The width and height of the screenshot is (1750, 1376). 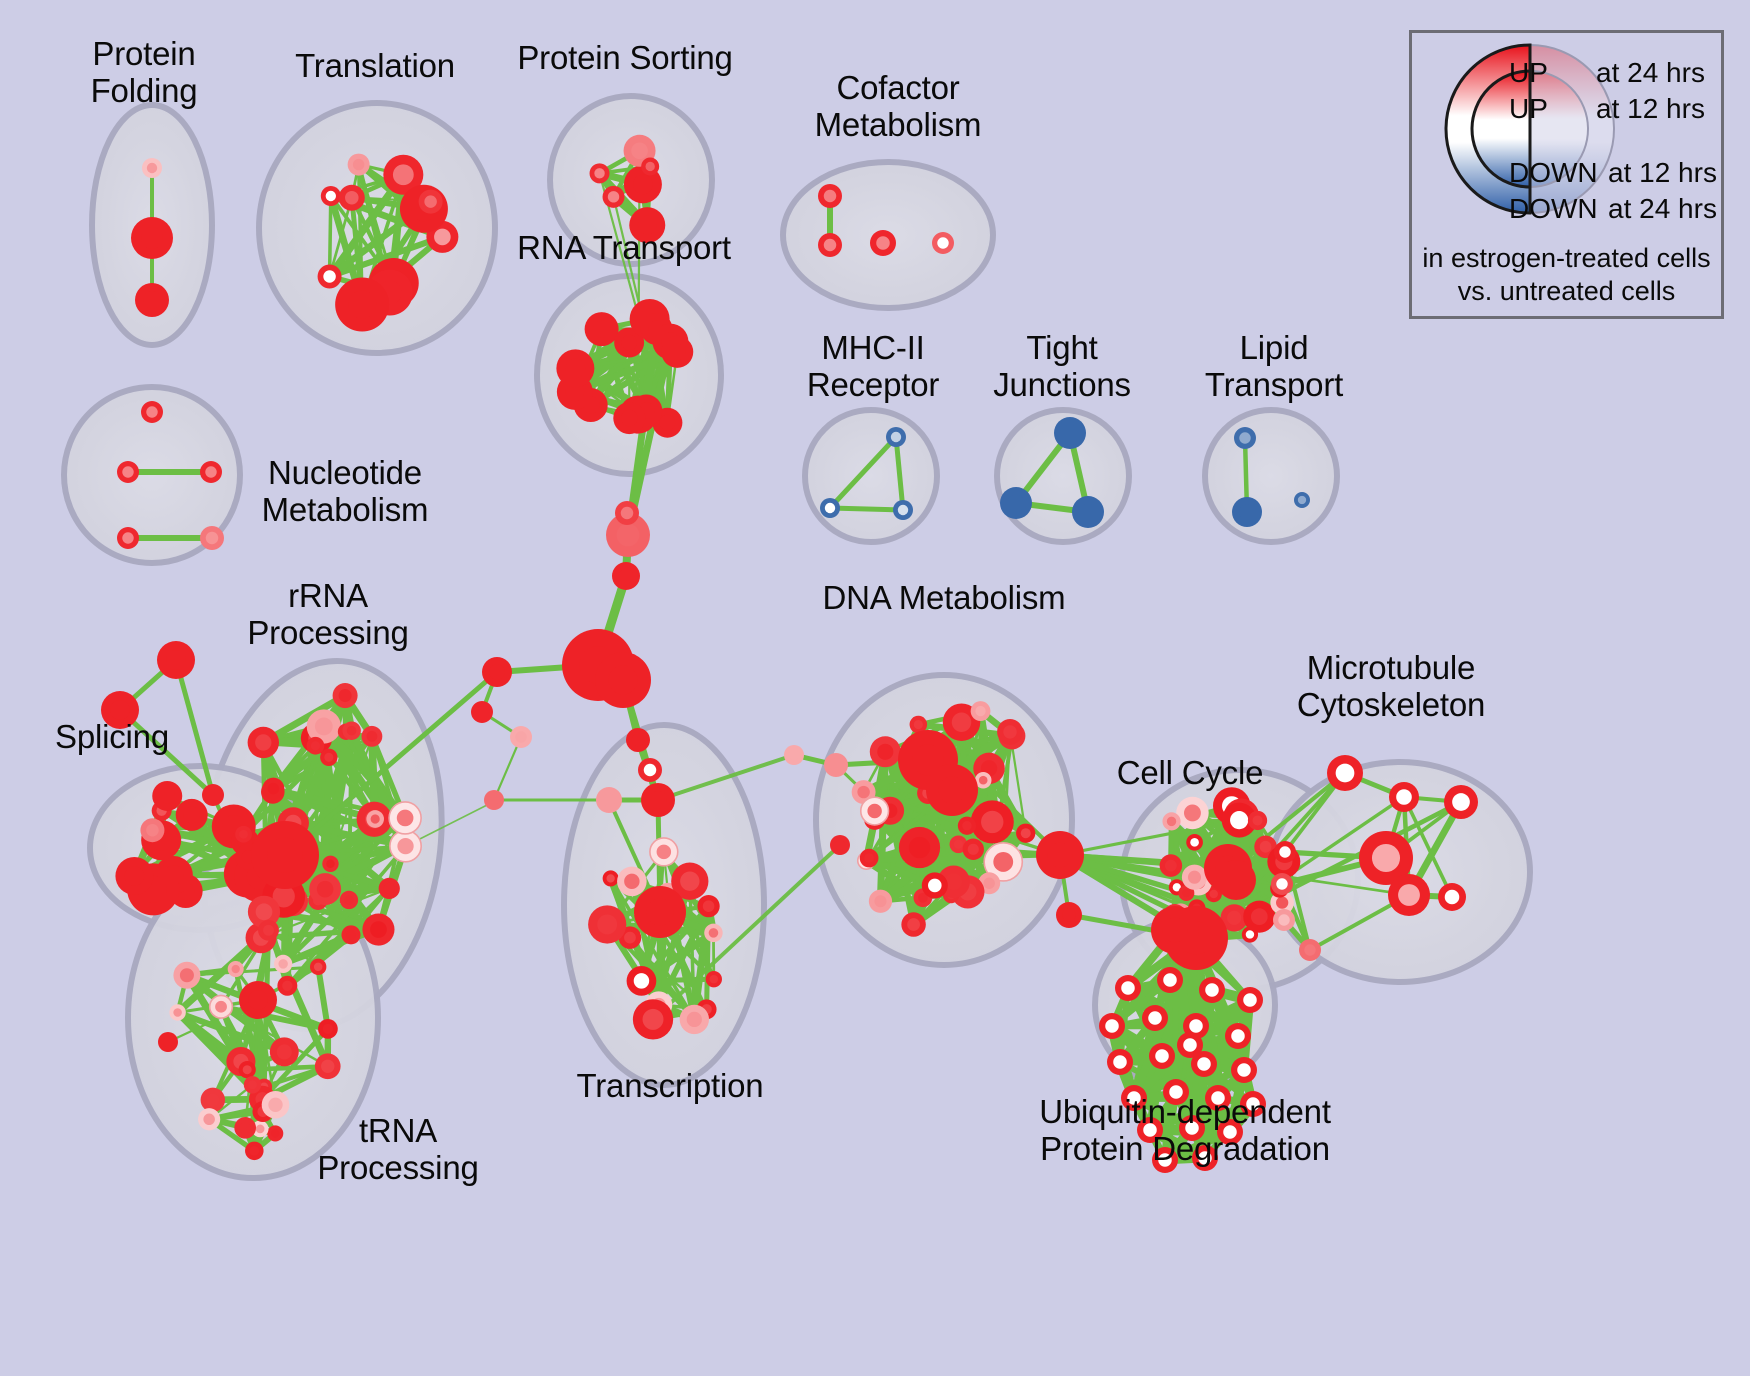 What do you see at coordinates (1566, 258) in the screenshot?
I see `legend-caption-line1: in estrogen-treated cells` at bounding box center [1566, 258].